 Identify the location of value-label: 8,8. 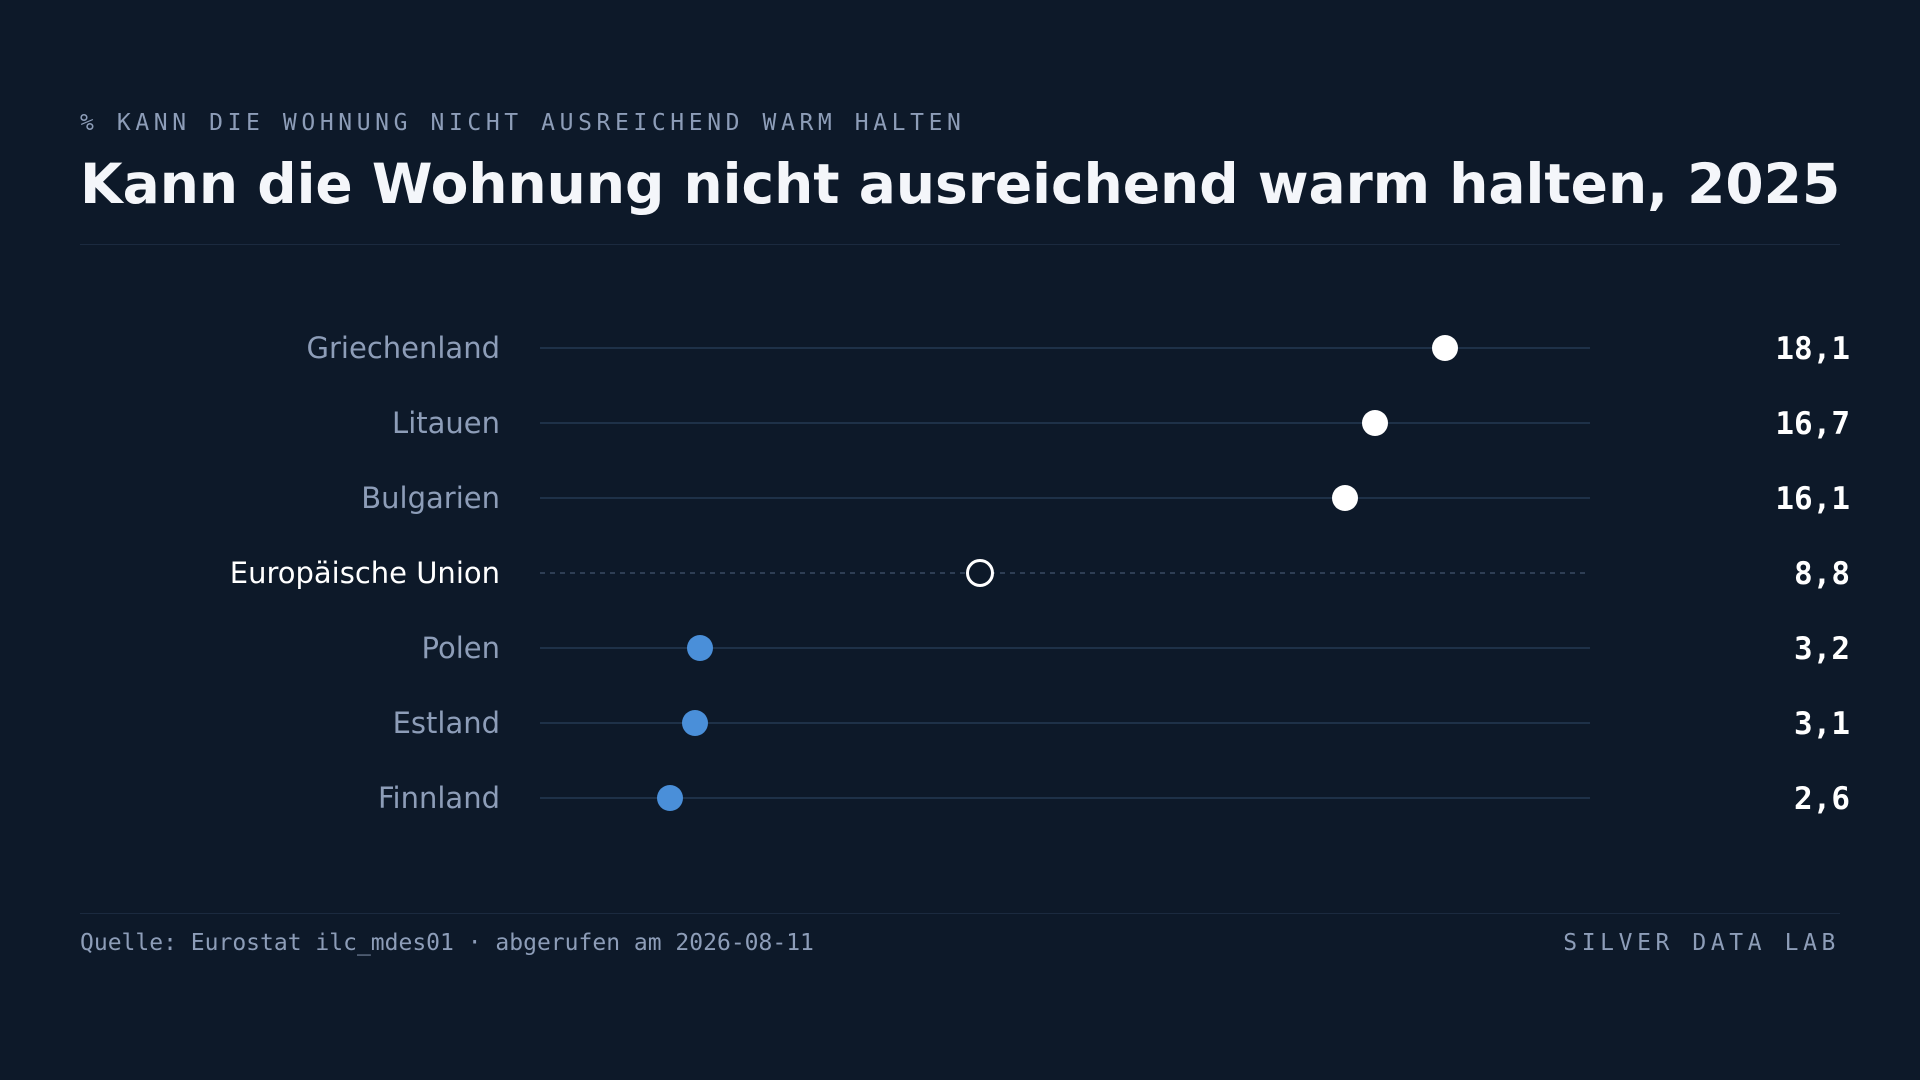
(1822, 574).